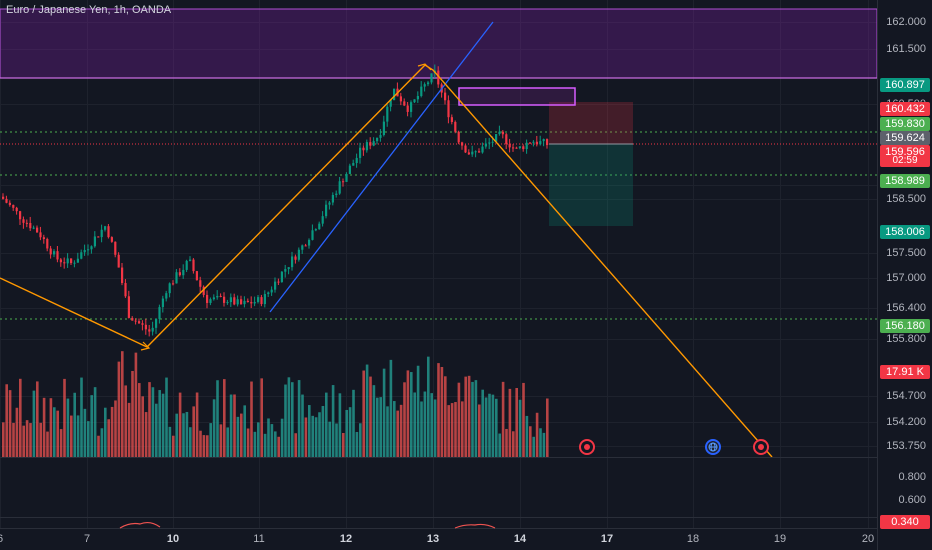 Image resolution: width=932 pixels, height=550 pixels. What do you see at coordinates (906, 253) in the screenshot?
I see `price-tick-label: 157.500` at bounding box center [906, 253].